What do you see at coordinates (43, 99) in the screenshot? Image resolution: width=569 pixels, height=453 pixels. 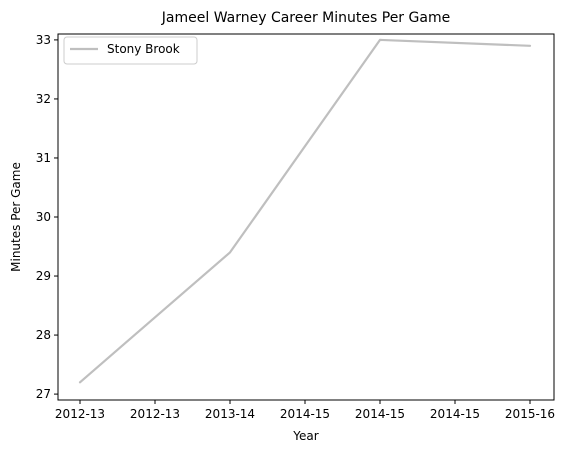 I see `y-tick-label: 32` at bounding box center [43, 99].